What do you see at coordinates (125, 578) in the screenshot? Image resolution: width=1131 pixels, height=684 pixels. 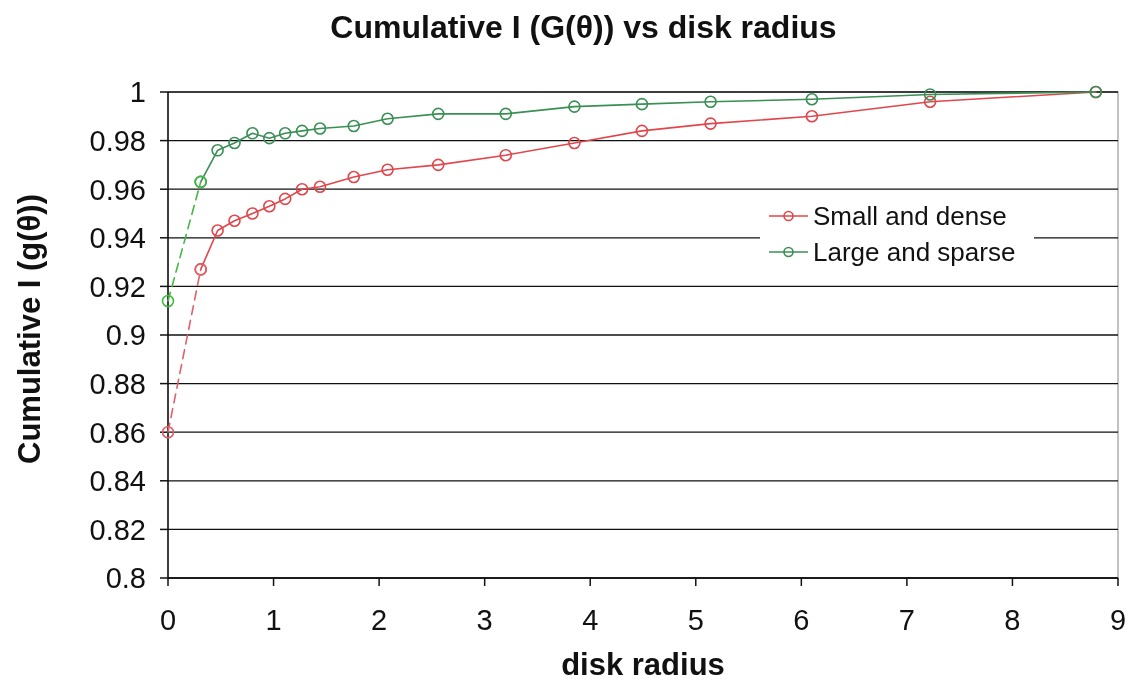 I see `y-tick-label: 0.8` at bounding box center [125, 578].